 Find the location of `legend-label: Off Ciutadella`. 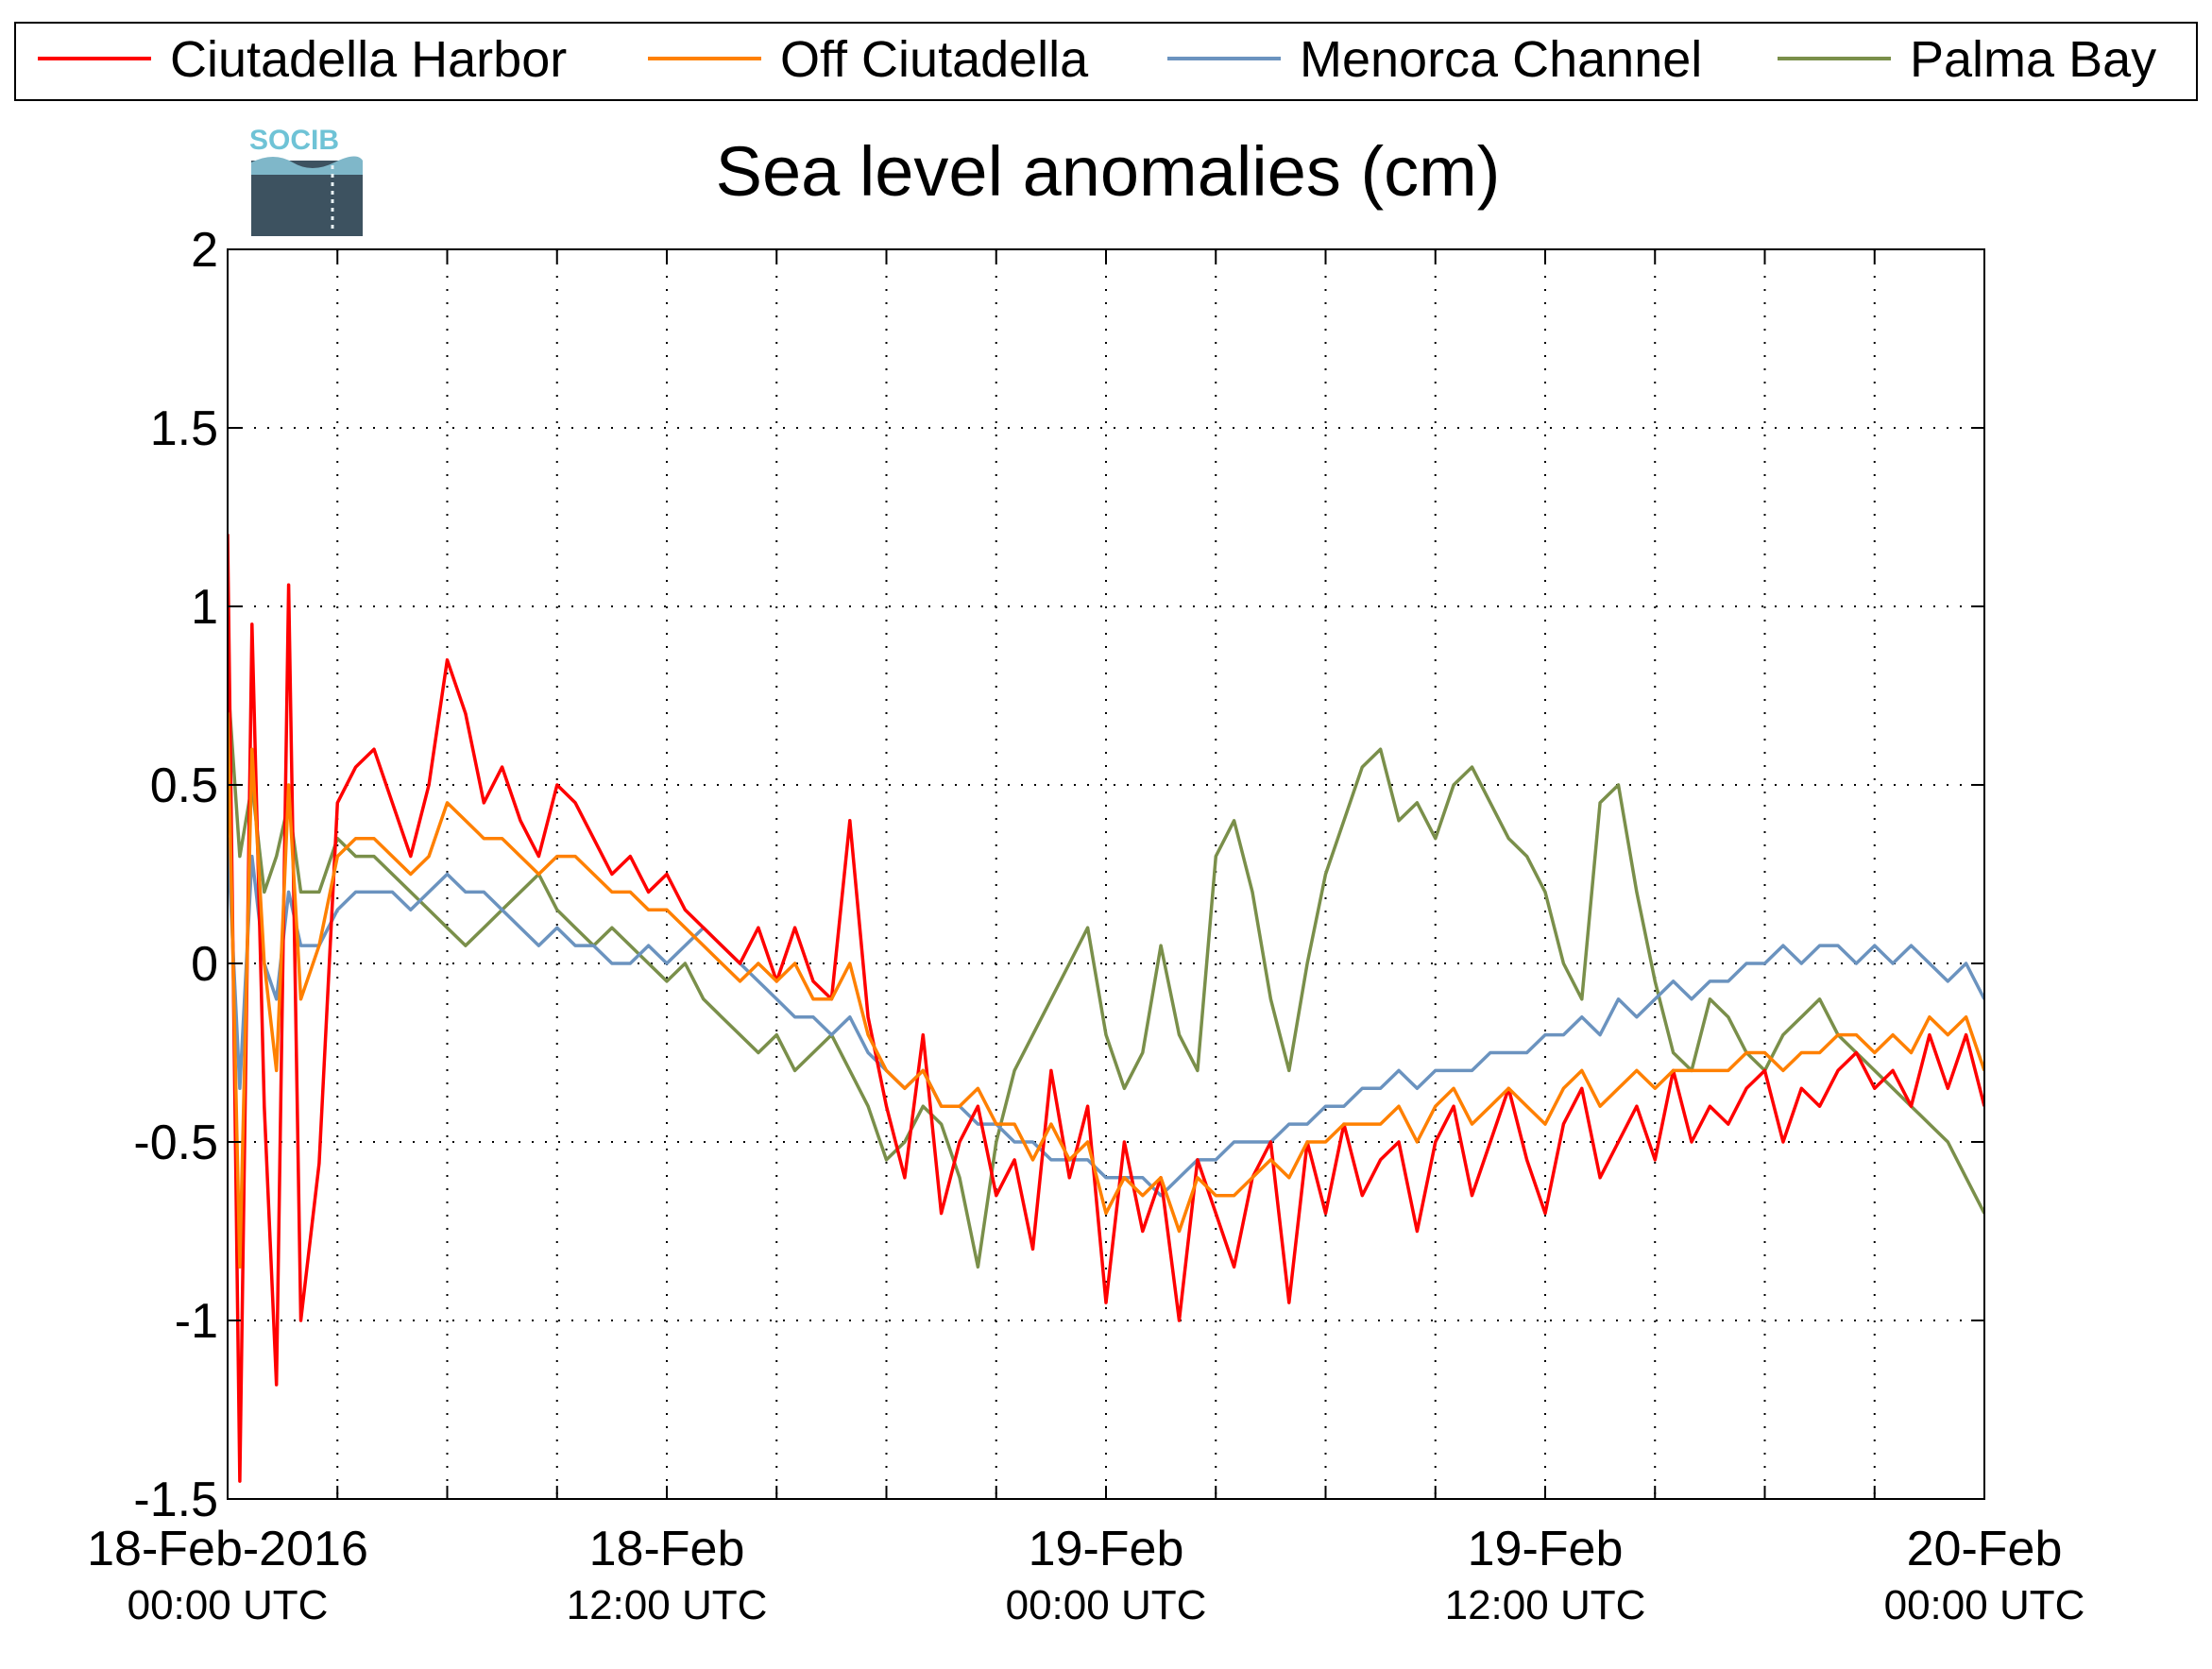

legend-label: Off Ciutadella is located at coordinates (934, 60).